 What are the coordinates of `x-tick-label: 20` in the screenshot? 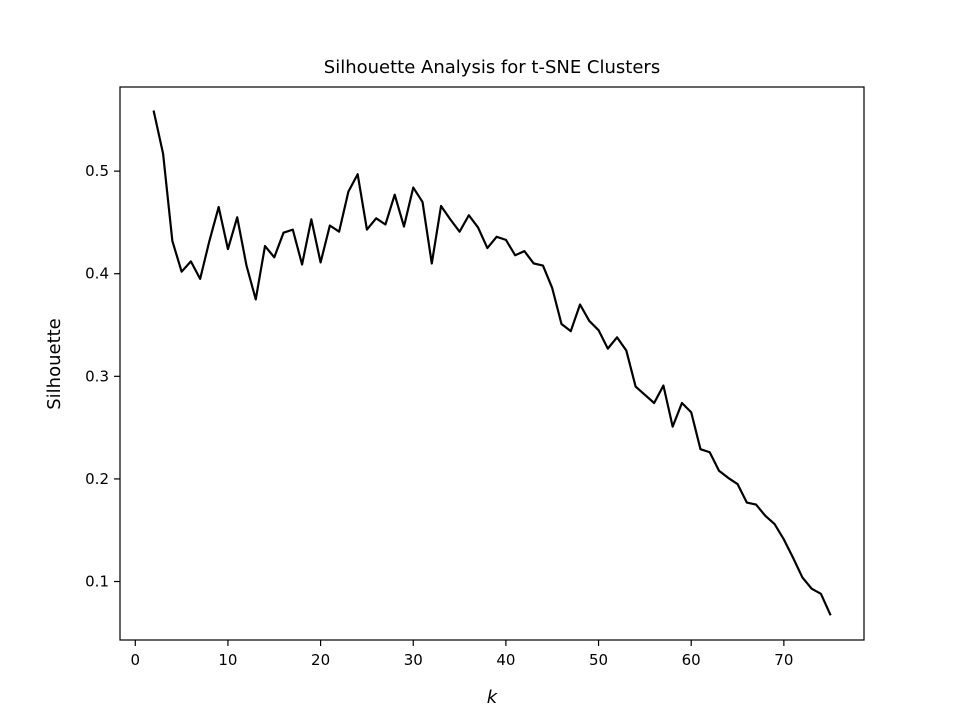 It's located at (320, 660).